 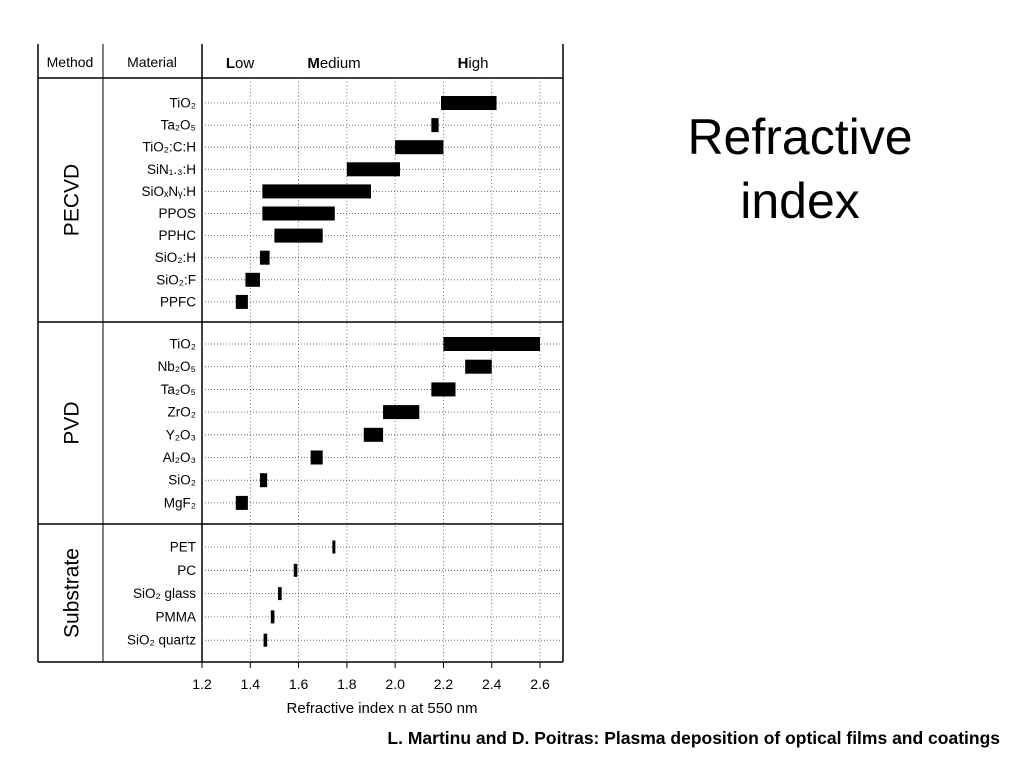 What do you see at coordinates (492, 684) in the screenshot?
I see `x-tick-label: 2.4` at bounding box center [492, 684].